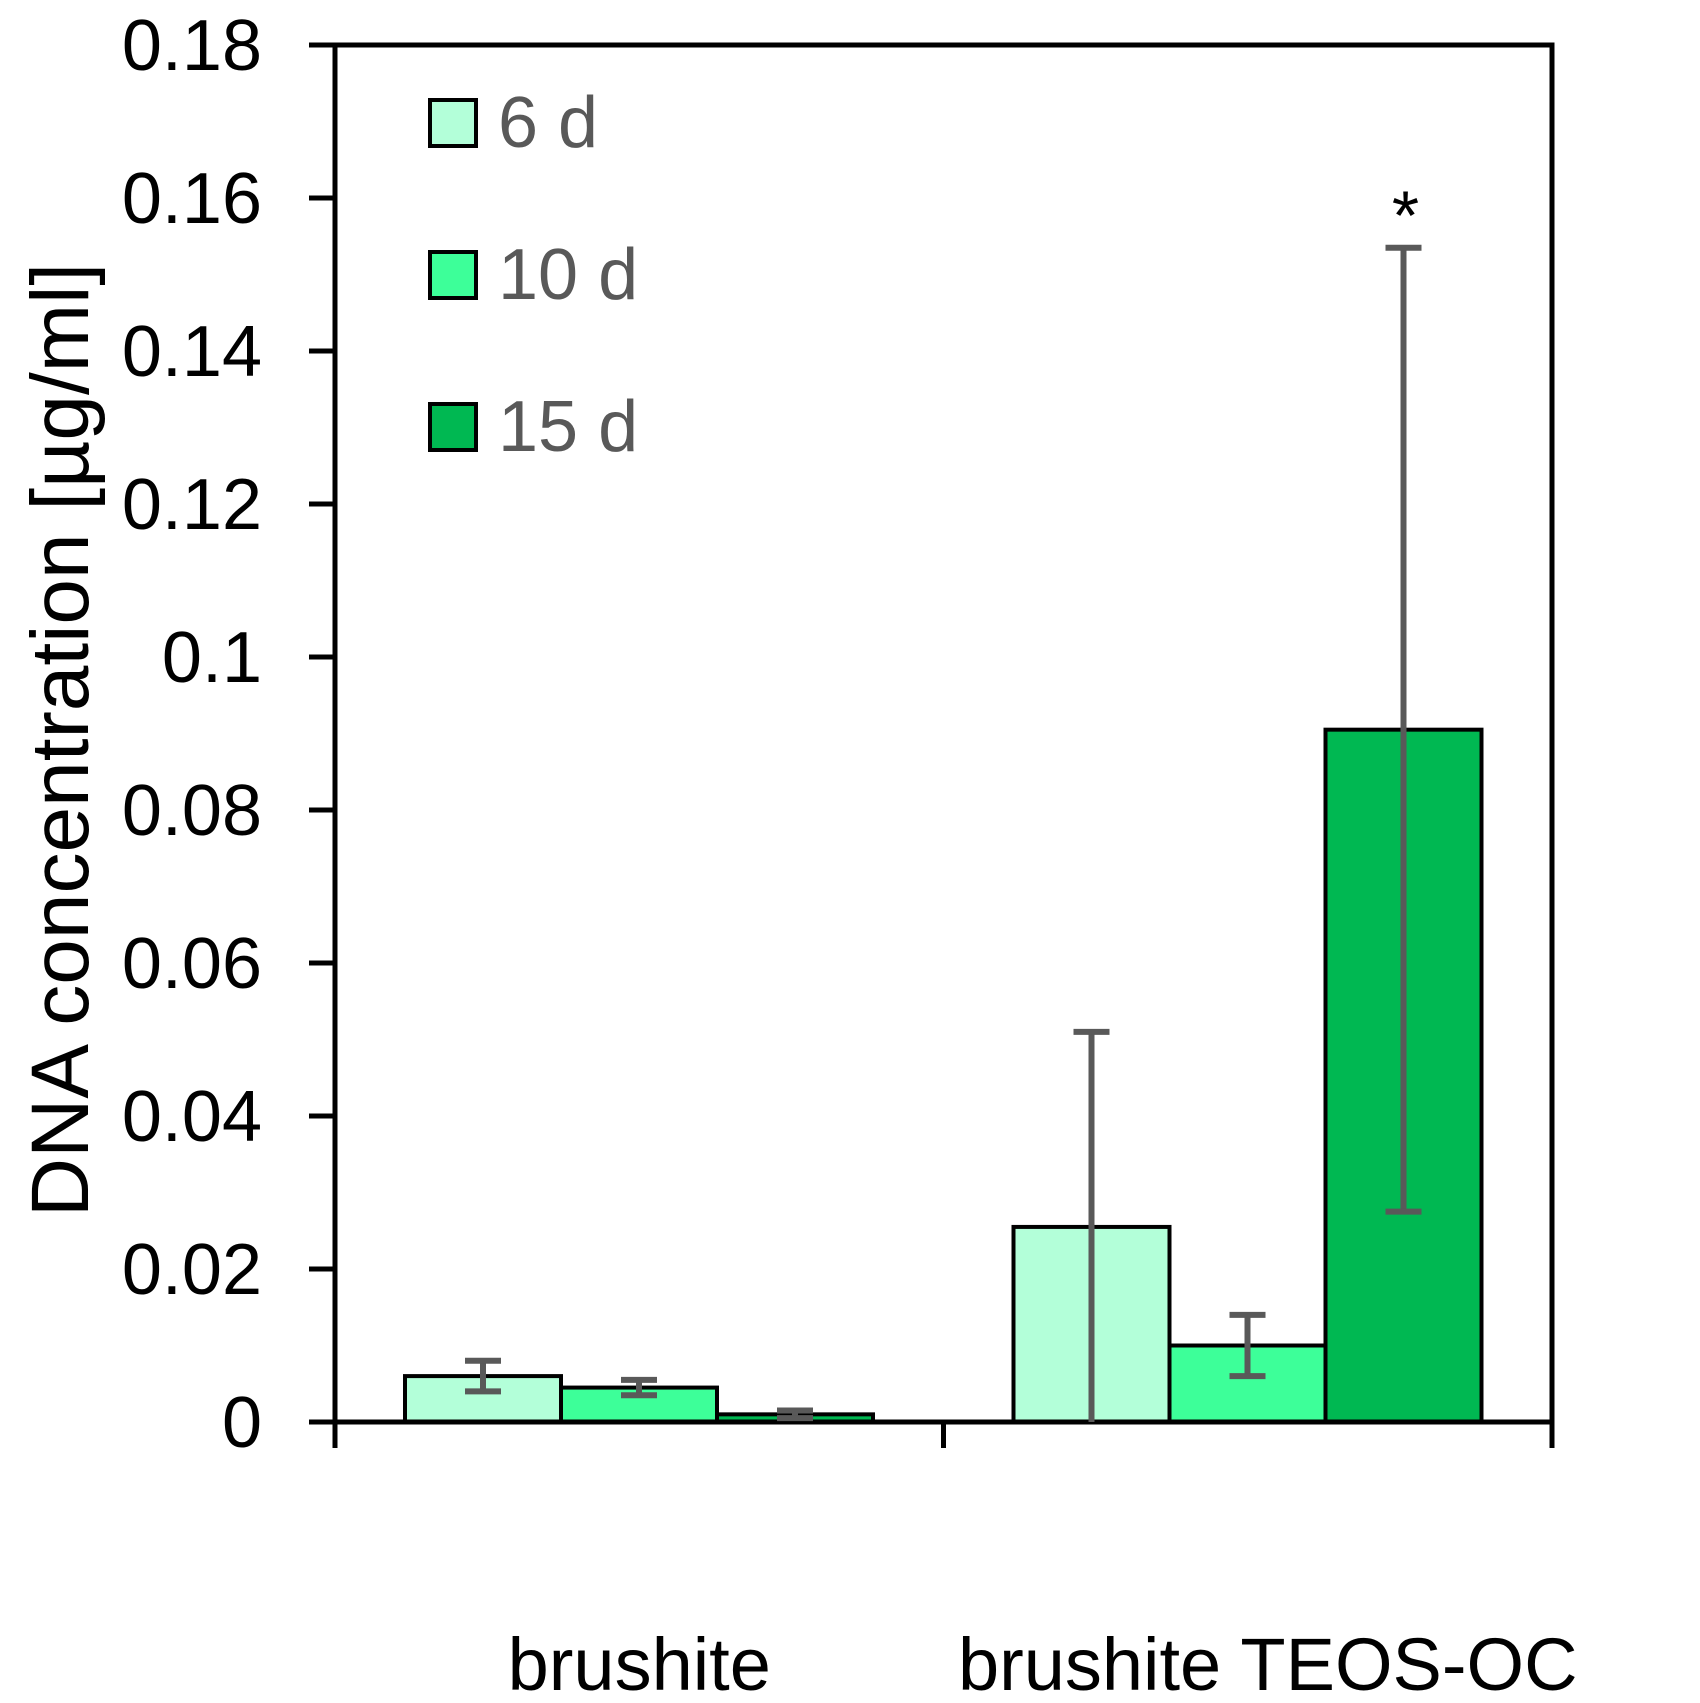 The height and width of the screenshot is (1703, 1700). Describe the element at coordinates (242, 1423) in the screenshot. I see `y-tick-label: 0` at that location.